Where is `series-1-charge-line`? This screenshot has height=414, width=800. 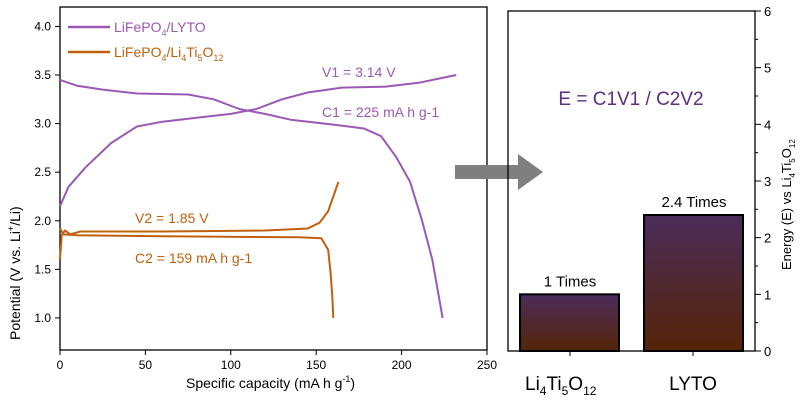
series-1-charge-line is located at coordinates (199, 220).